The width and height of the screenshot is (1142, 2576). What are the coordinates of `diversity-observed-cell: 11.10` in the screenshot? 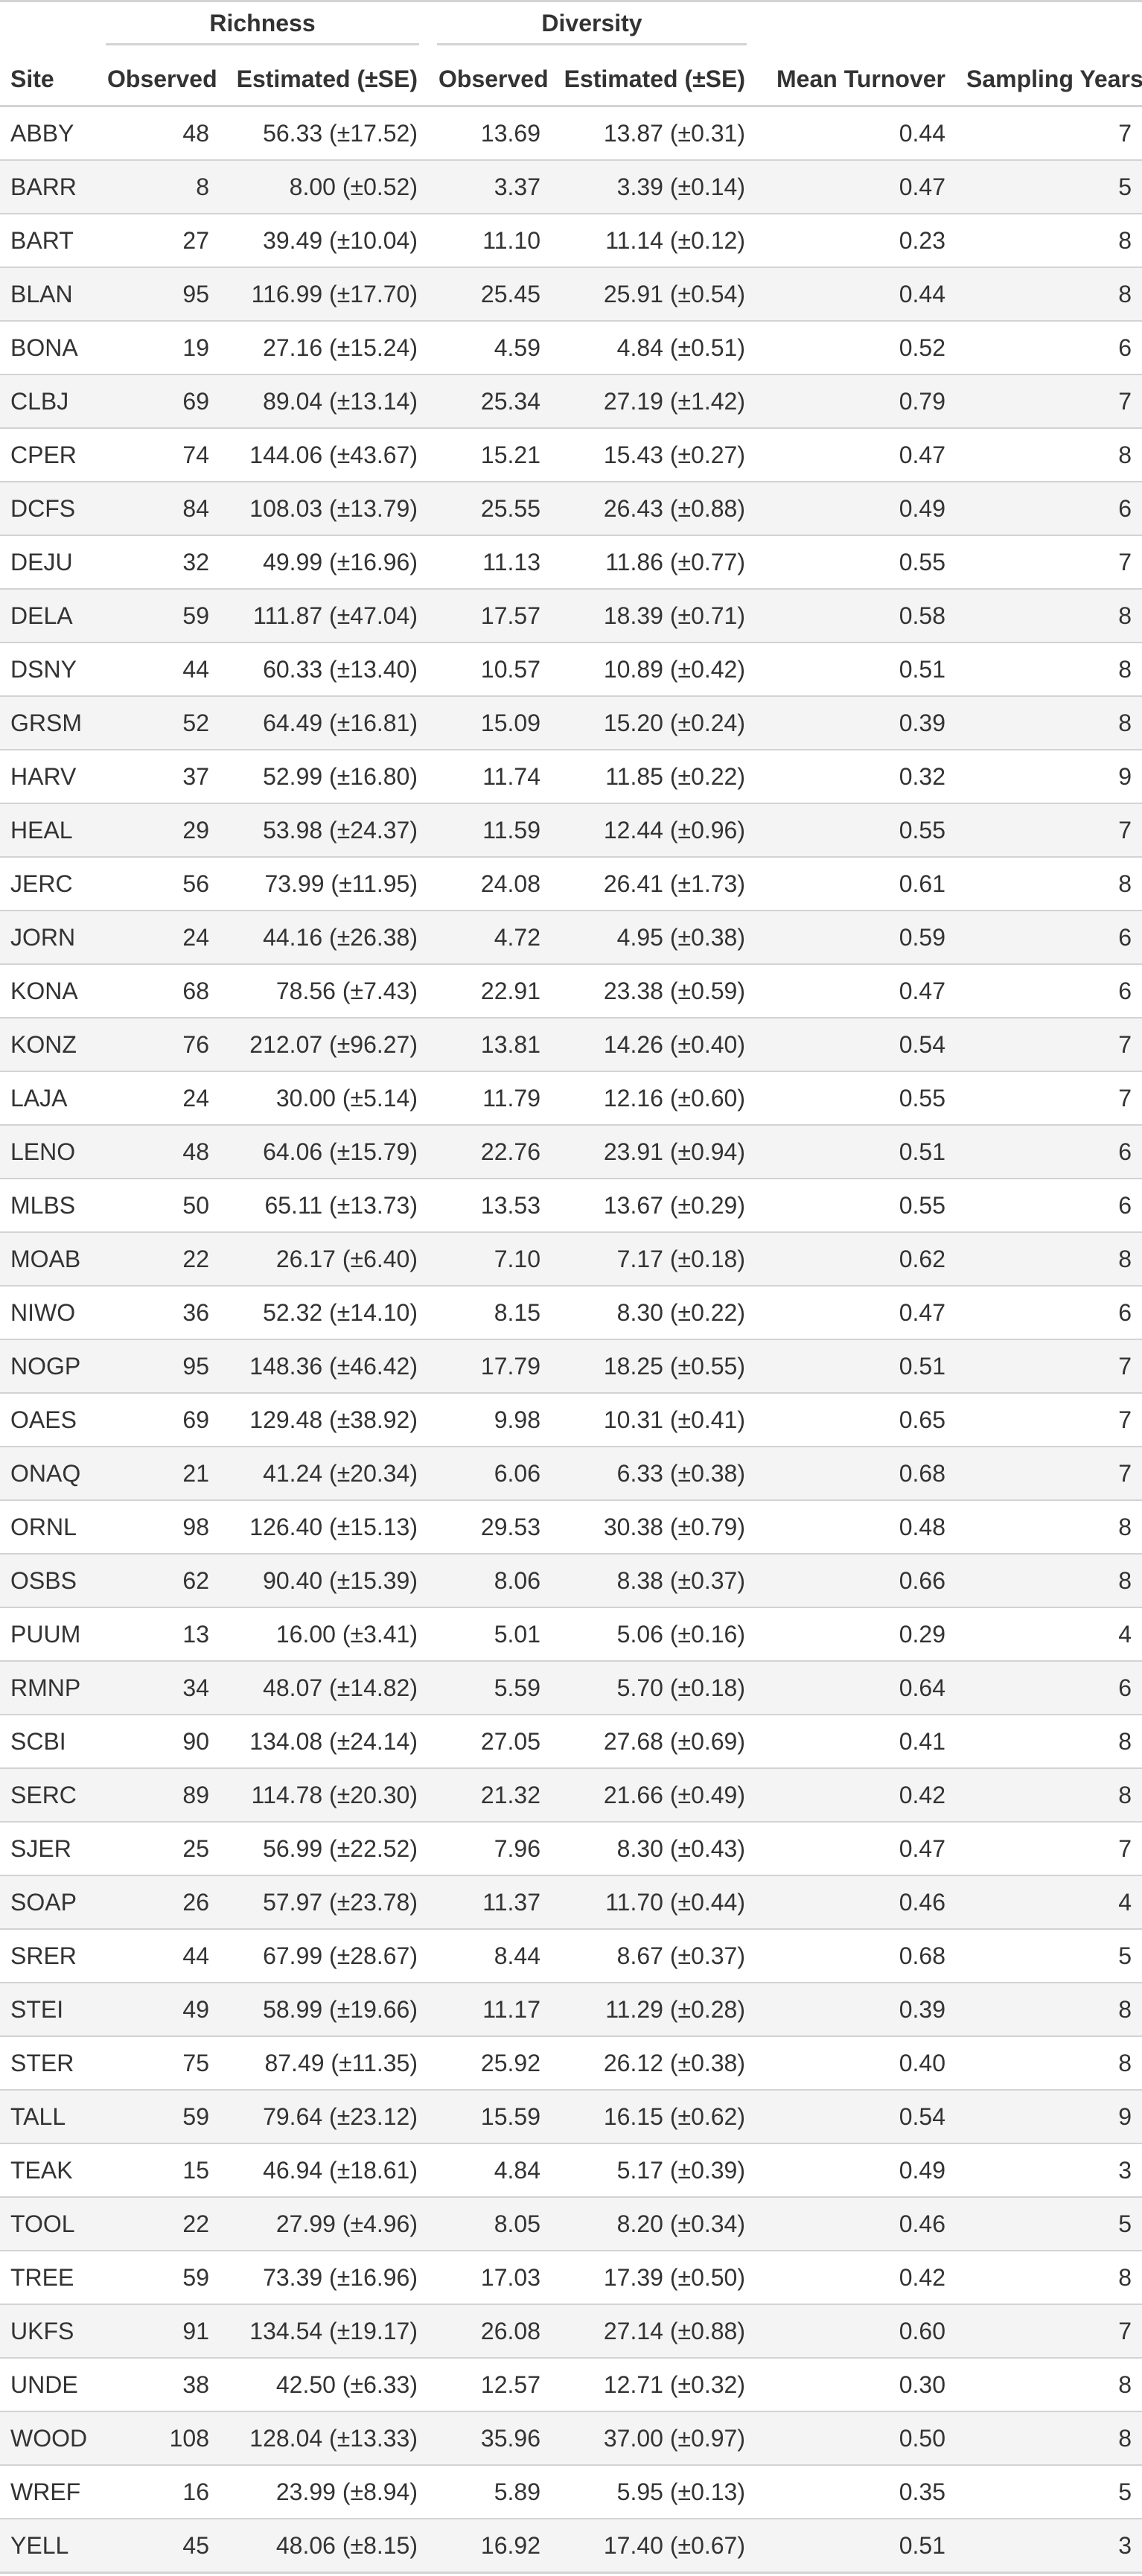 It's located at (489, 241).